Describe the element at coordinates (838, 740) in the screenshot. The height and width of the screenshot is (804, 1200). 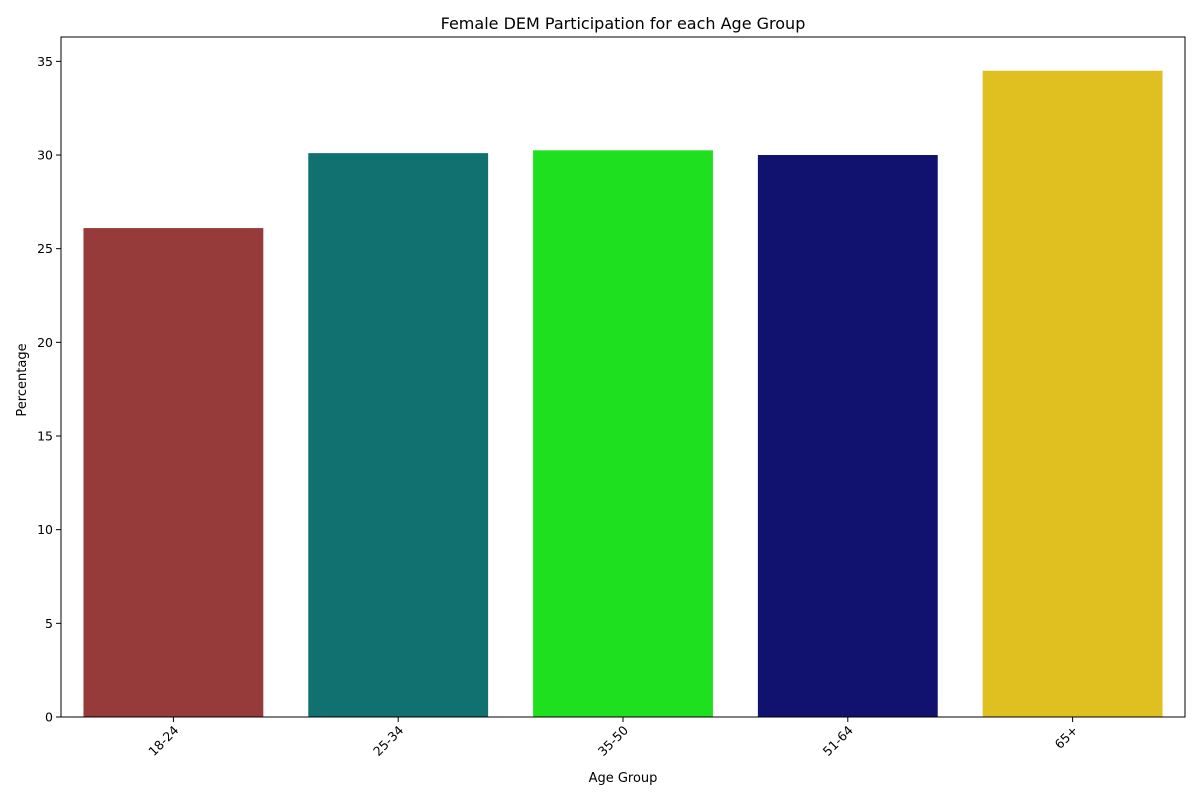
I see `x-tick-label: 51-64` at that location.